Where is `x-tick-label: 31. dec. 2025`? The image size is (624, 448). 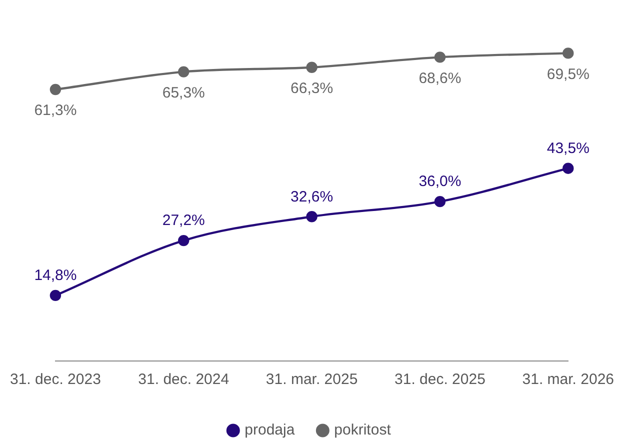
x-tick-label: 31. dec. 2025 is located at coordinates (440, 379).